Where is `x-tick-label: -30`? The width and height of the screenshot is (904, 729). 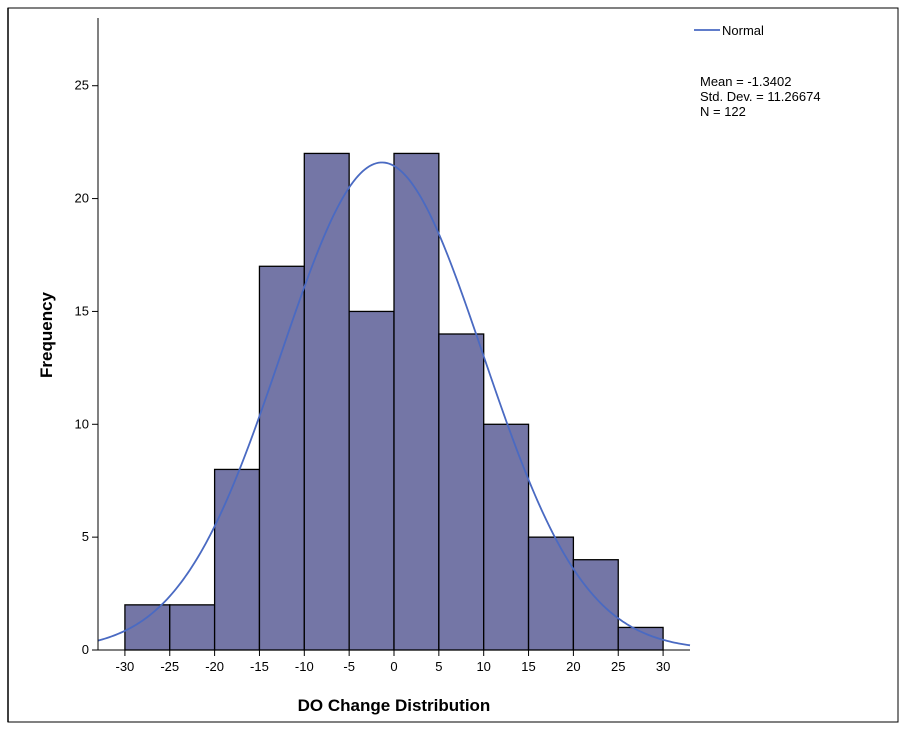
x-tick-label: -30 is located at coordinates (125, 666).